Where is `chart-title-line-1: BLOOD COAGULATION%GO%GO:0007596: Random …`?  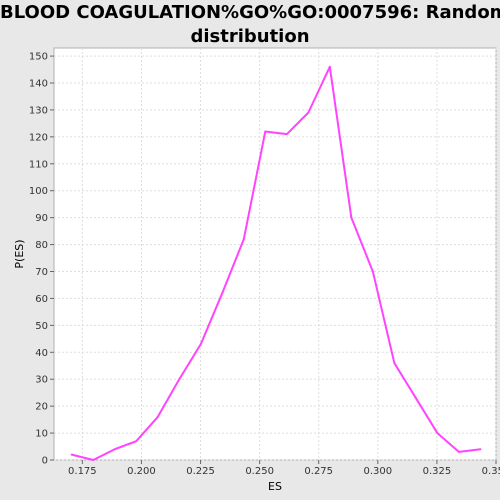 chart-title-line-1: BLOOD COAGULATION%GO%GO:0007596: Random … is located at coordinates (250, 12).